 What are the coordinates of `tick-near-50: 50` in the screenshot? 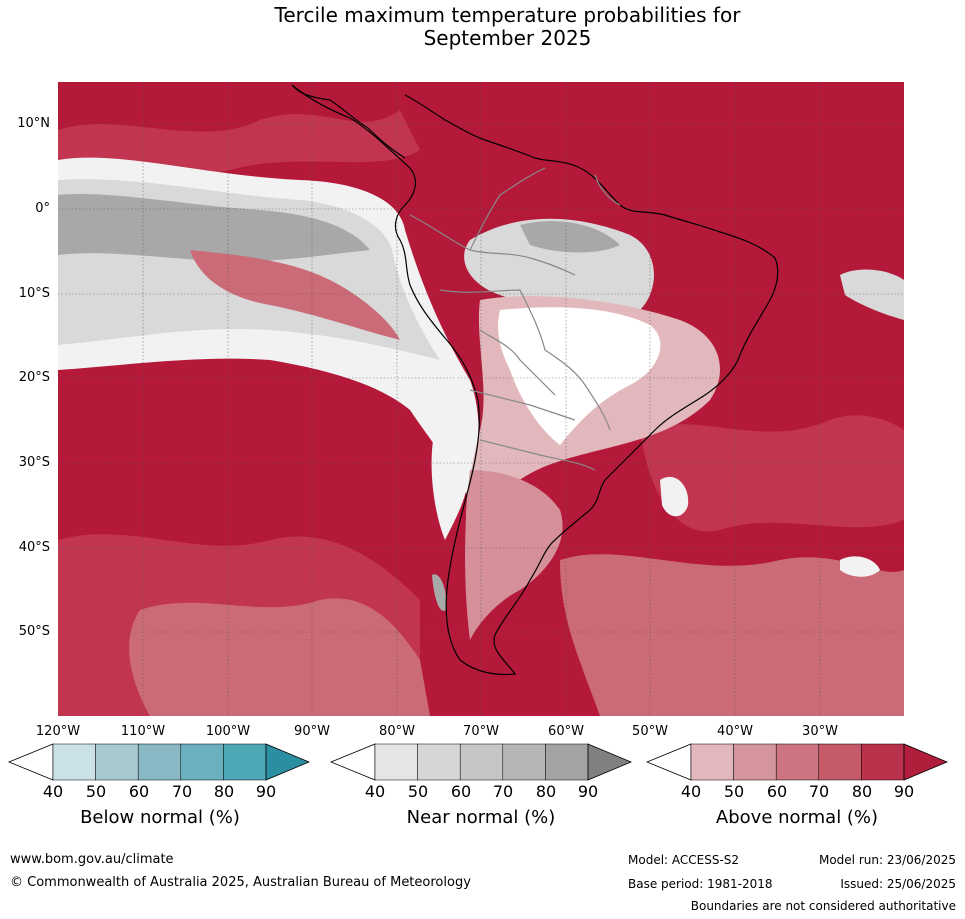 It's located at (418, 791).